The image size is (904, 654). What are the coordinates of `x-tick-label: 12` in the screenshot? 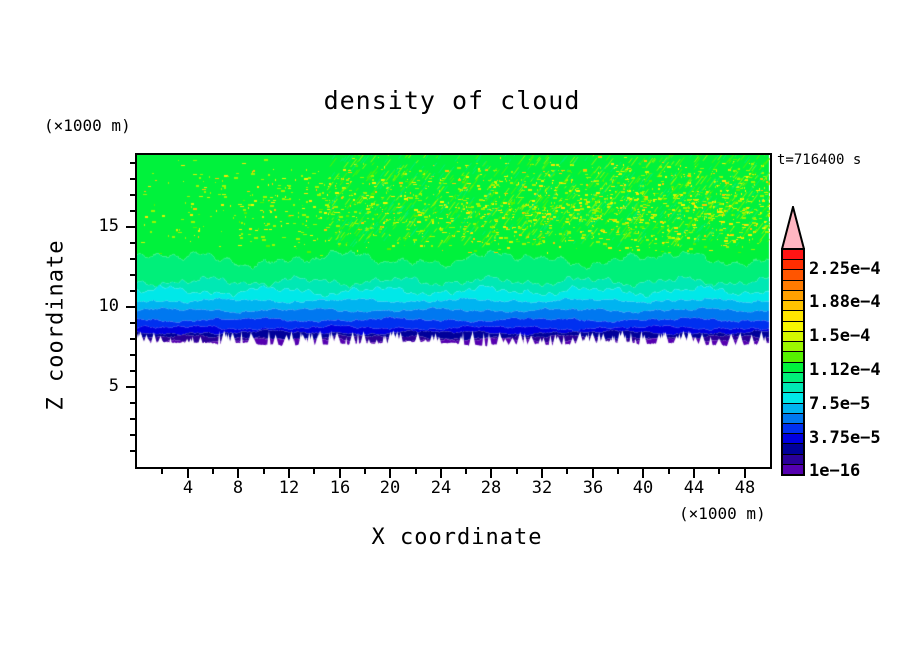 It's located at (289, 488).